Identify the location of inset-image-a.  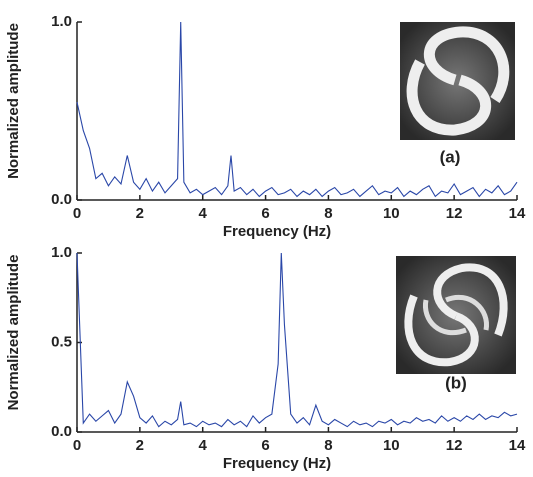
(457, 81).